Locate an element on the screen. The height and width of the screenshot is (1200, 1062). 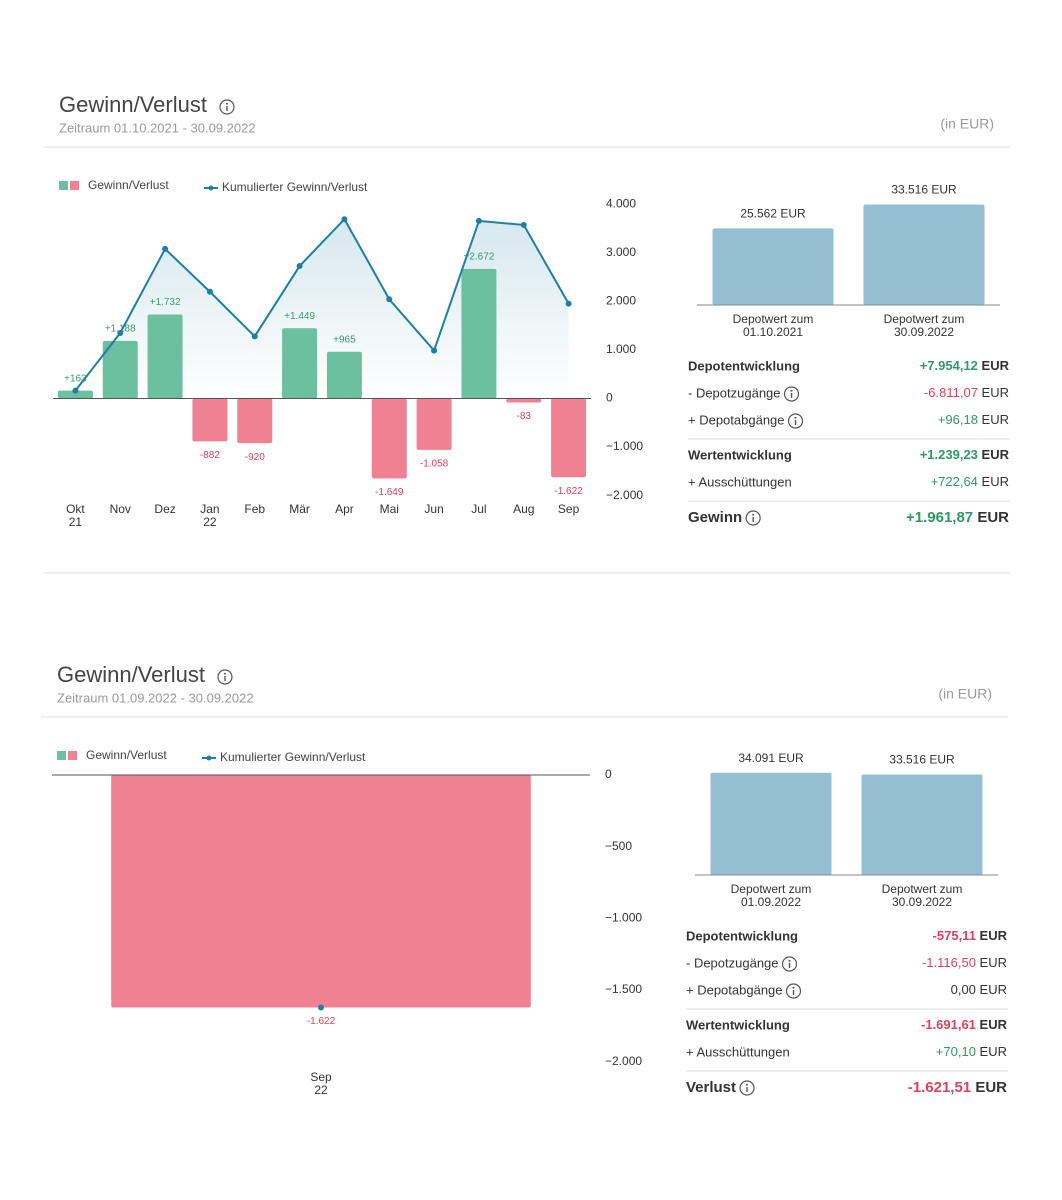
period: Zeitraum 01.10.2021 - 30.09.2022 is located at coordinates (157, 127).